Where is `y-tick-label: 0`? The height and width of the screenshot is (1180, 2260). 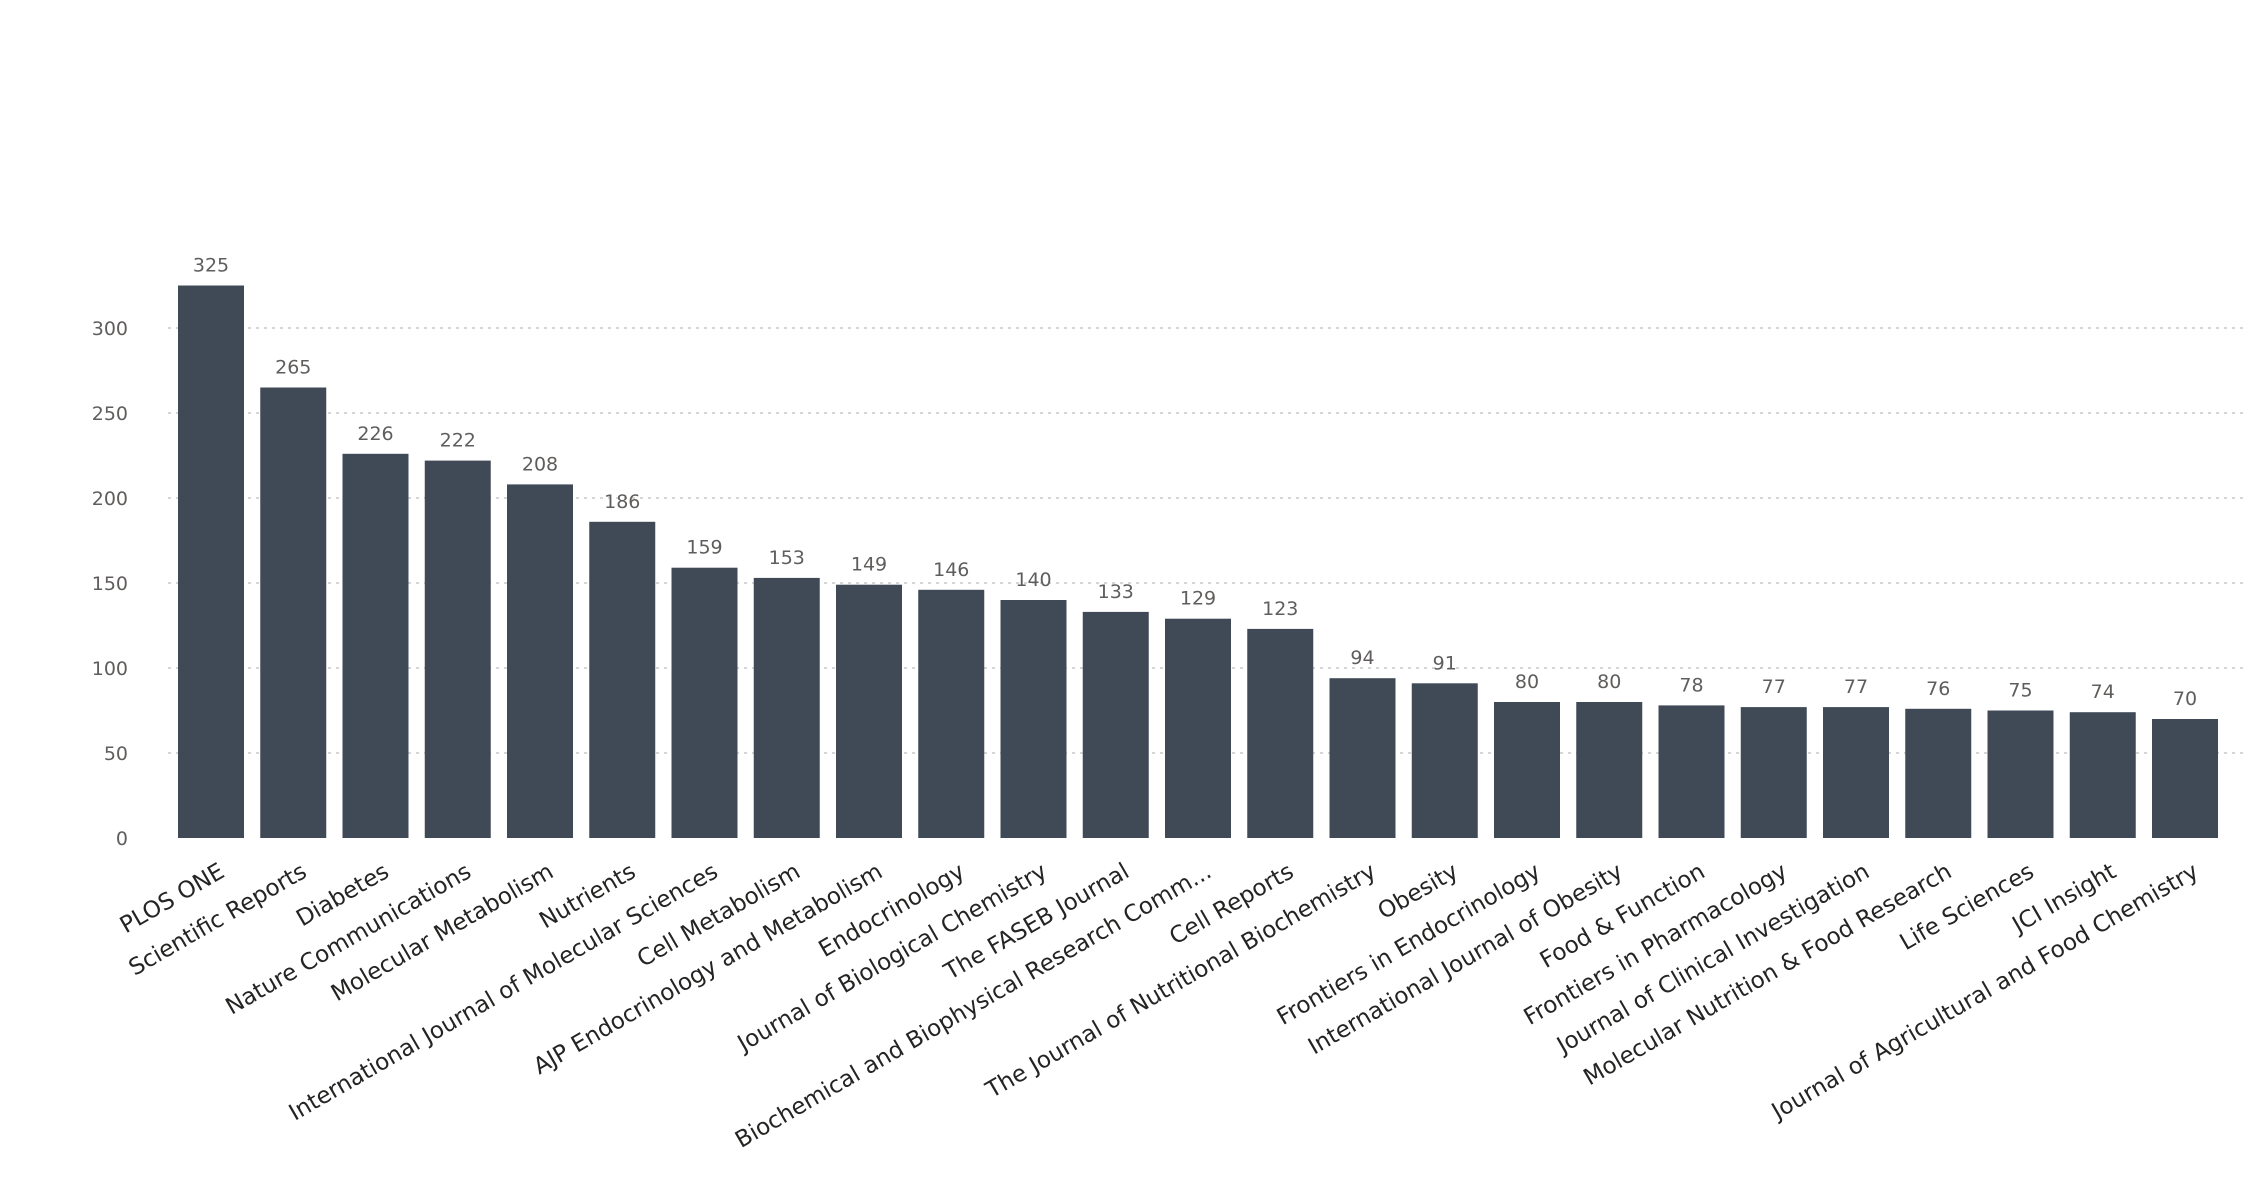 y-tick-label: 0 is located at coordinates (122, 839).